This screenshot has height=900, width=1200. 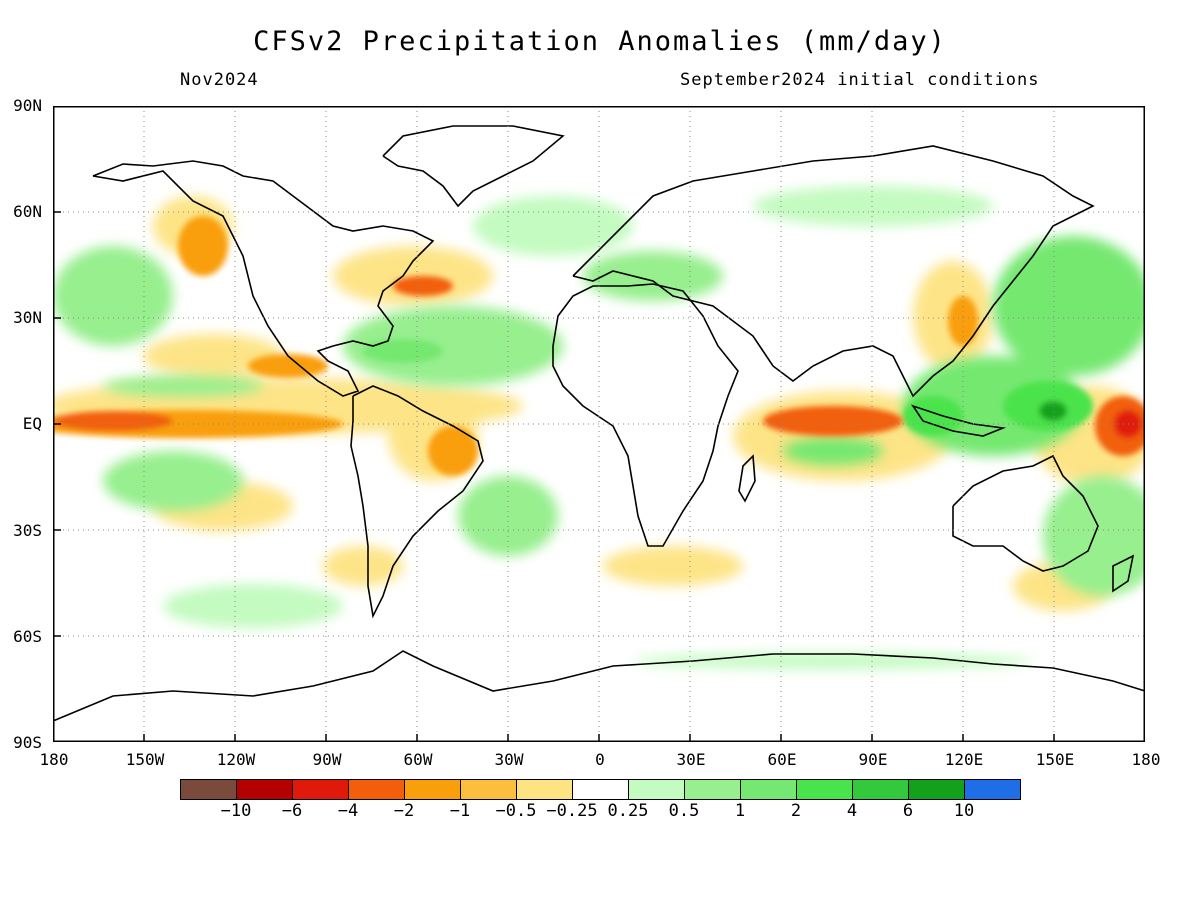 What do you see at coordinates (403, 351) in the screenshot?
I see `caribbean-strong-green` at bounding box center [403, 351].